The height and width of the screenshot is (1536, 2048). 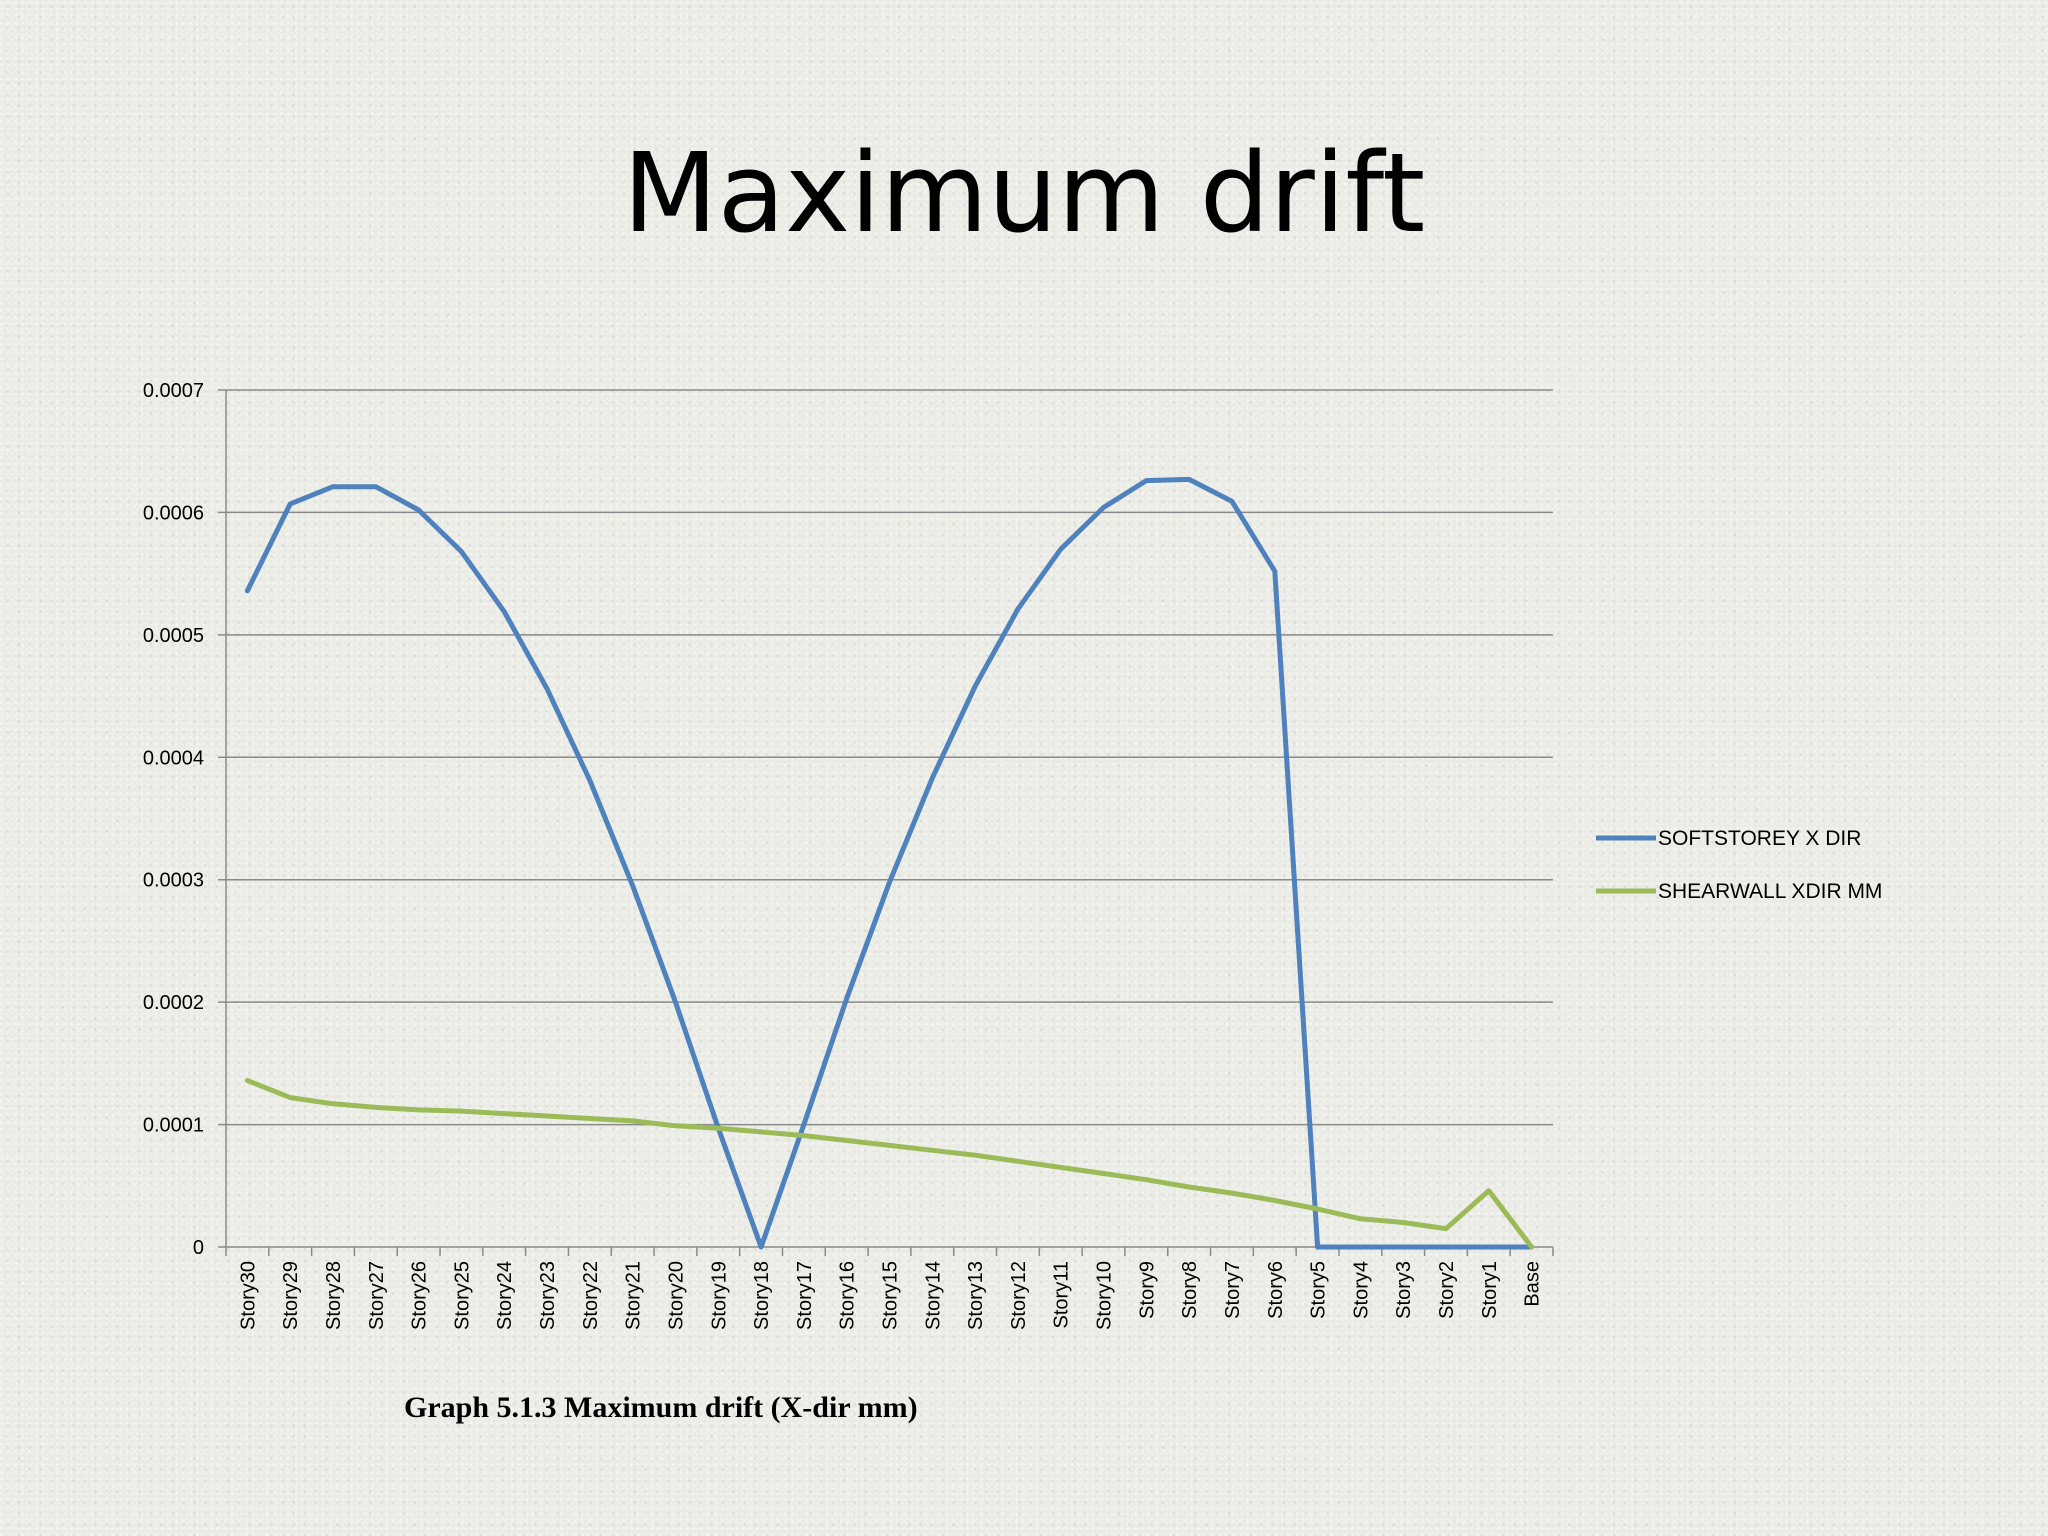 What do you see at coordinates (1759, 838) in the screenshot?
I see `legend-label: SOFTSTOREY X DIR` at bounding box center [1759, 838].